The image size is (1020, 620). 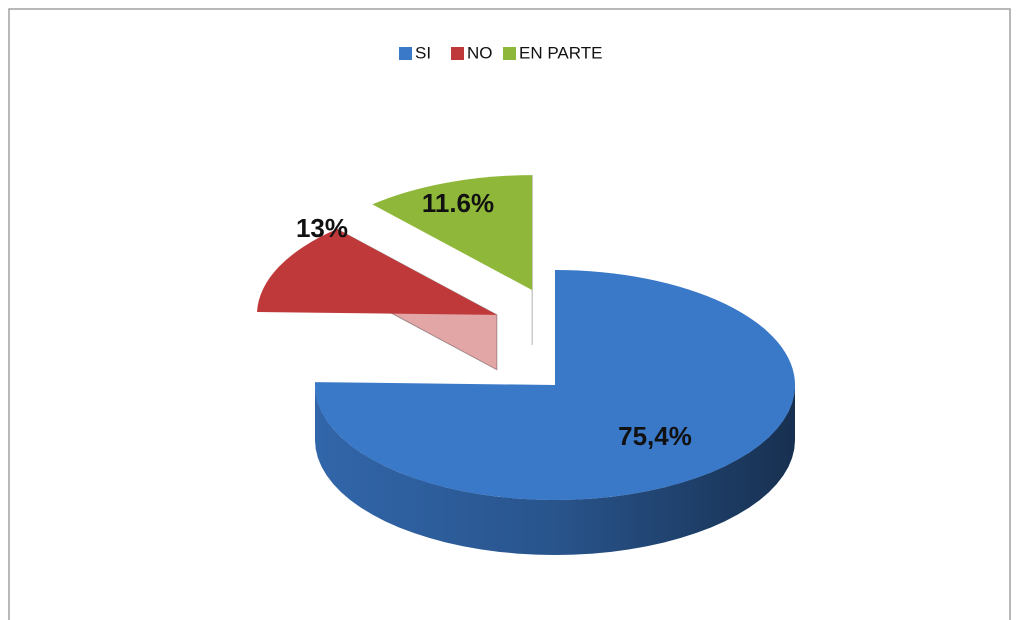 I want to click on legend-label: SI, so click(x=423, y=52).